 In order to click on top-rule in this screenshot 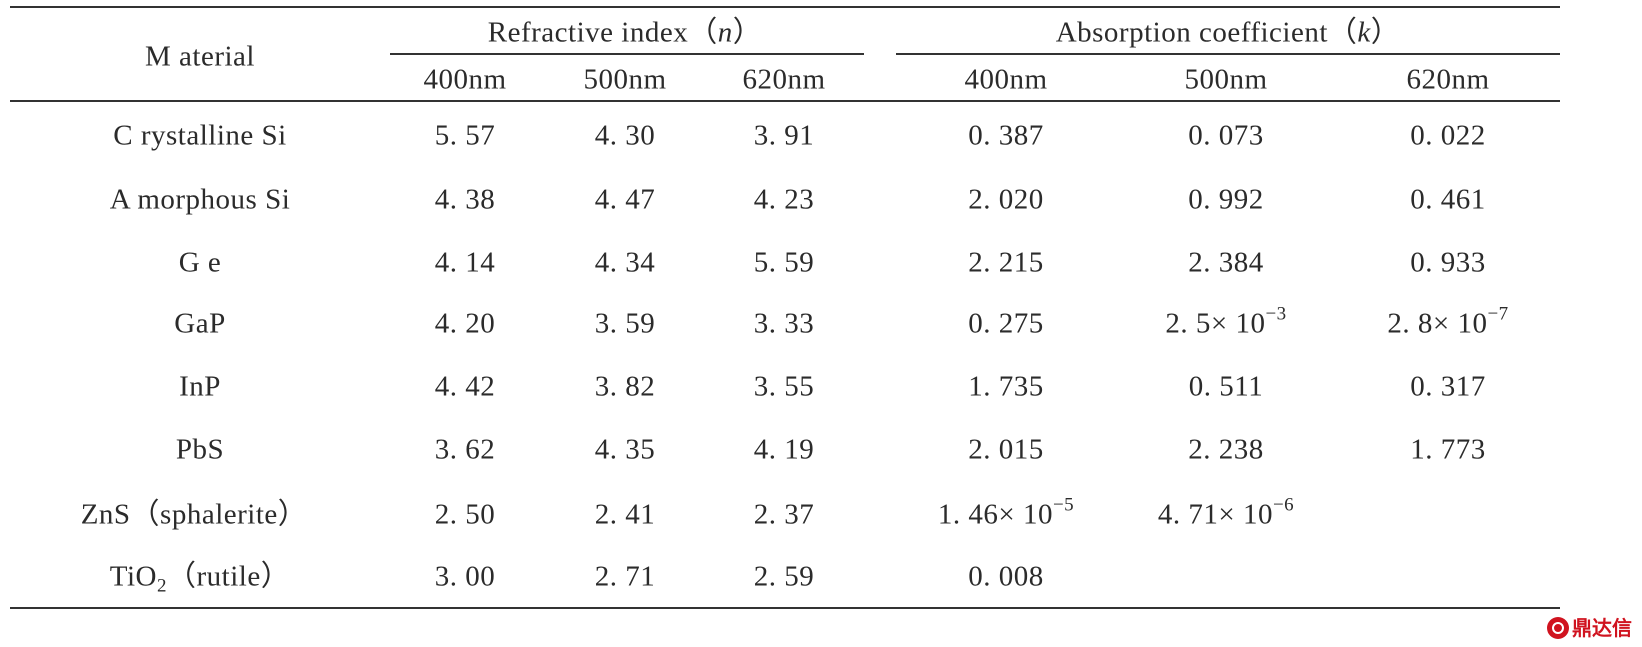, I will do `click(785, 7)`.